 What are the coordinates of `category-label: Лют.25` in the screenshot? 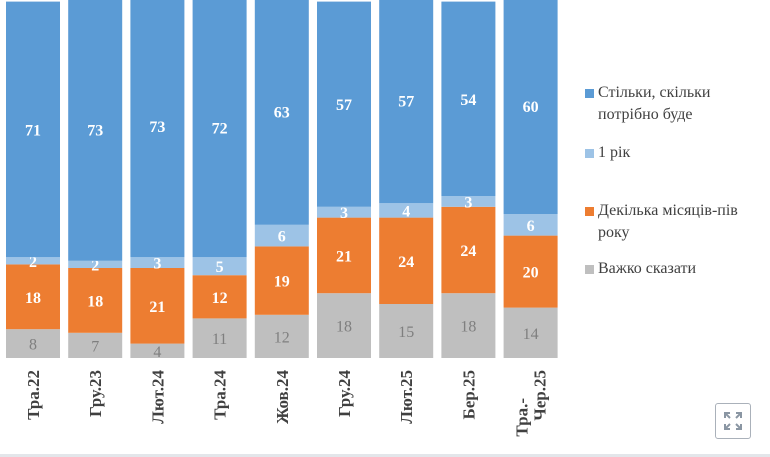 It's located at (406, 397).